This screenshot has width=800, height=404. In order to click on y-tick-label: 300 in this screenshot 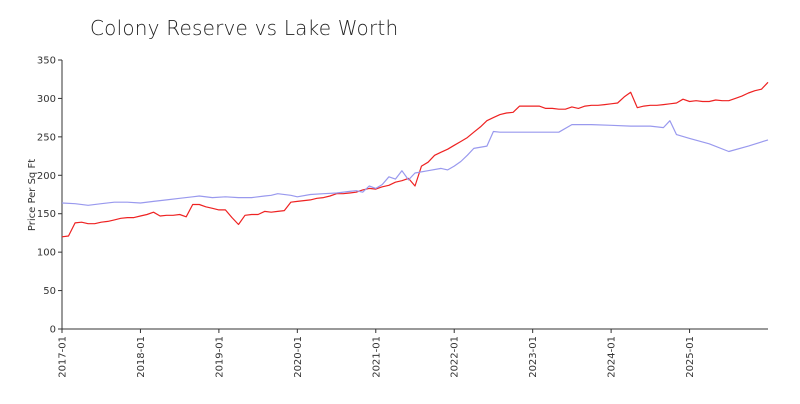, I will do `click(46, 99)`.